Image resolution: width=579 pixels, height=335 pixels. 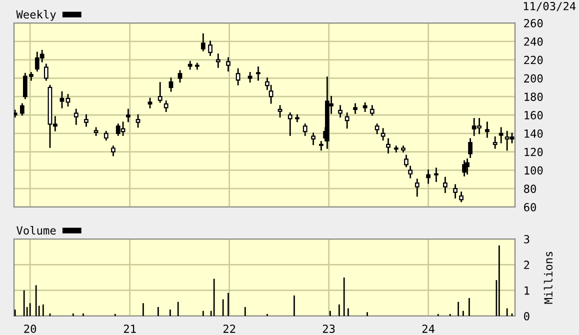 I want to click on y-tick-label: 80, so click(x=530, y=189).